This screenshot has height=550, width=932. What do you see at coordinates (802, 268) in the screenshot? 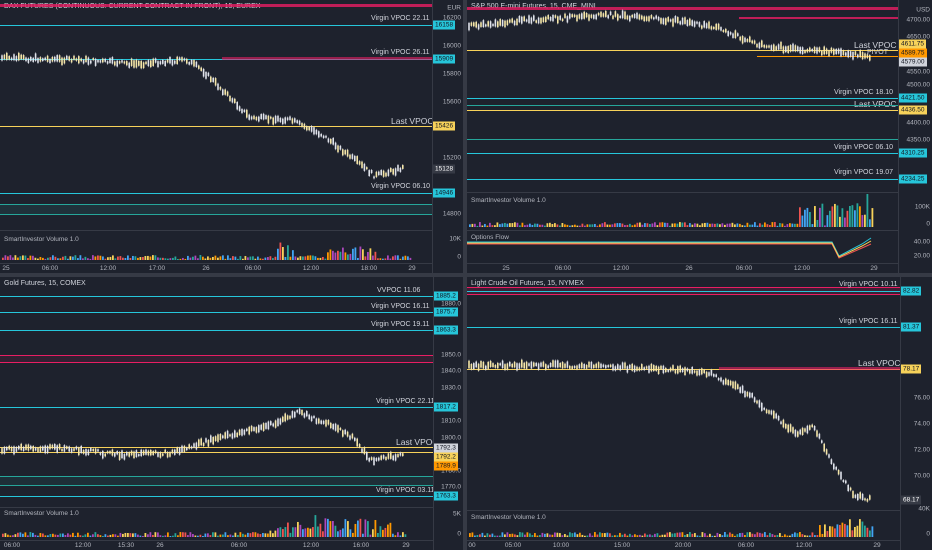
I see `time-tick: 12:00` at bounding box center [802, 268].